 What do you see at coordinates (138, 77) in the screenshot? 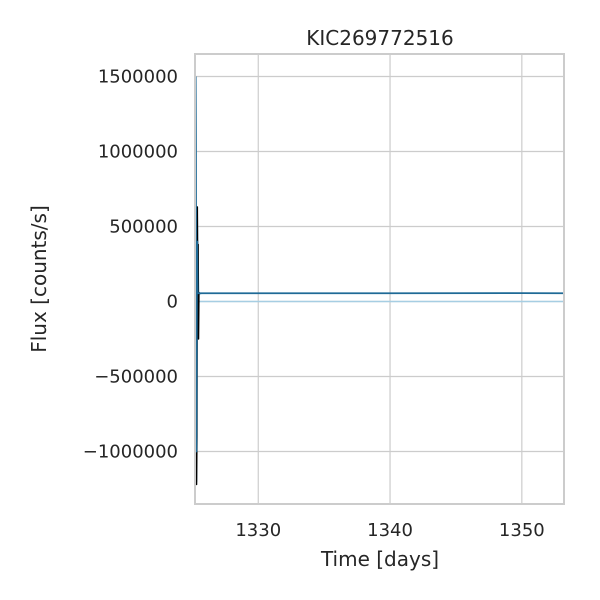
I see `y-tick-label: 1500000` at bounding box center [138, 77].